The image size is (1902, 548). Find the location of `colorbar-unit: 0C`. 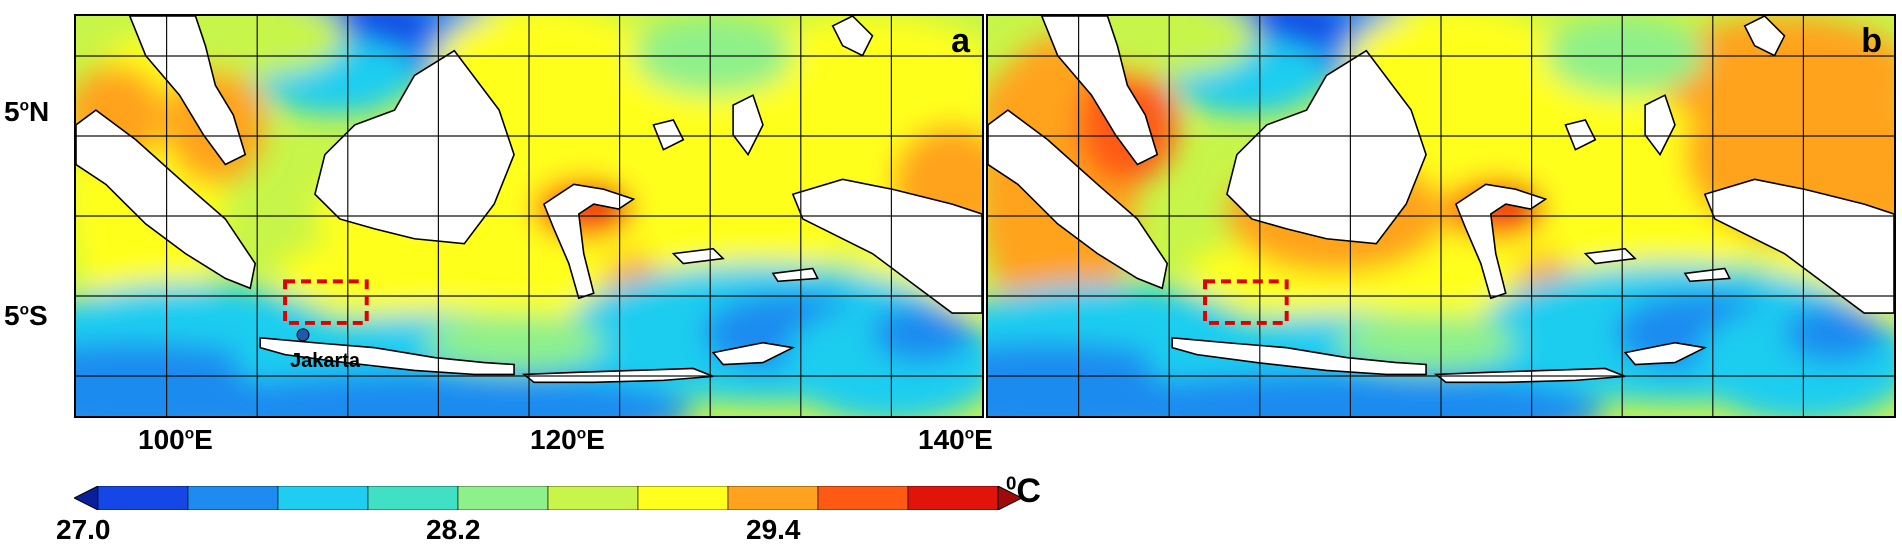

colorbar-unit: 0C is located at coordinates (1023, 491).